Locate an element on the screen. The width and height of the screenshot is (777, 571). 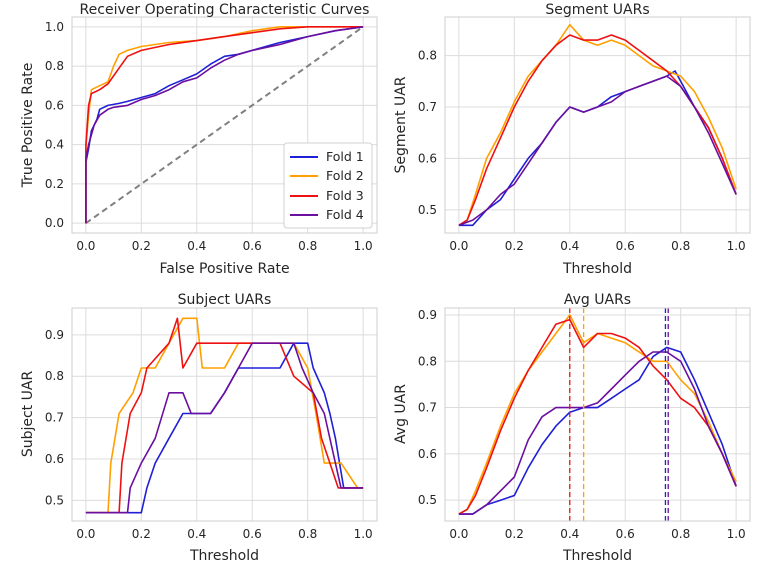
segment-plot-area is located at coordinates (597, 125).